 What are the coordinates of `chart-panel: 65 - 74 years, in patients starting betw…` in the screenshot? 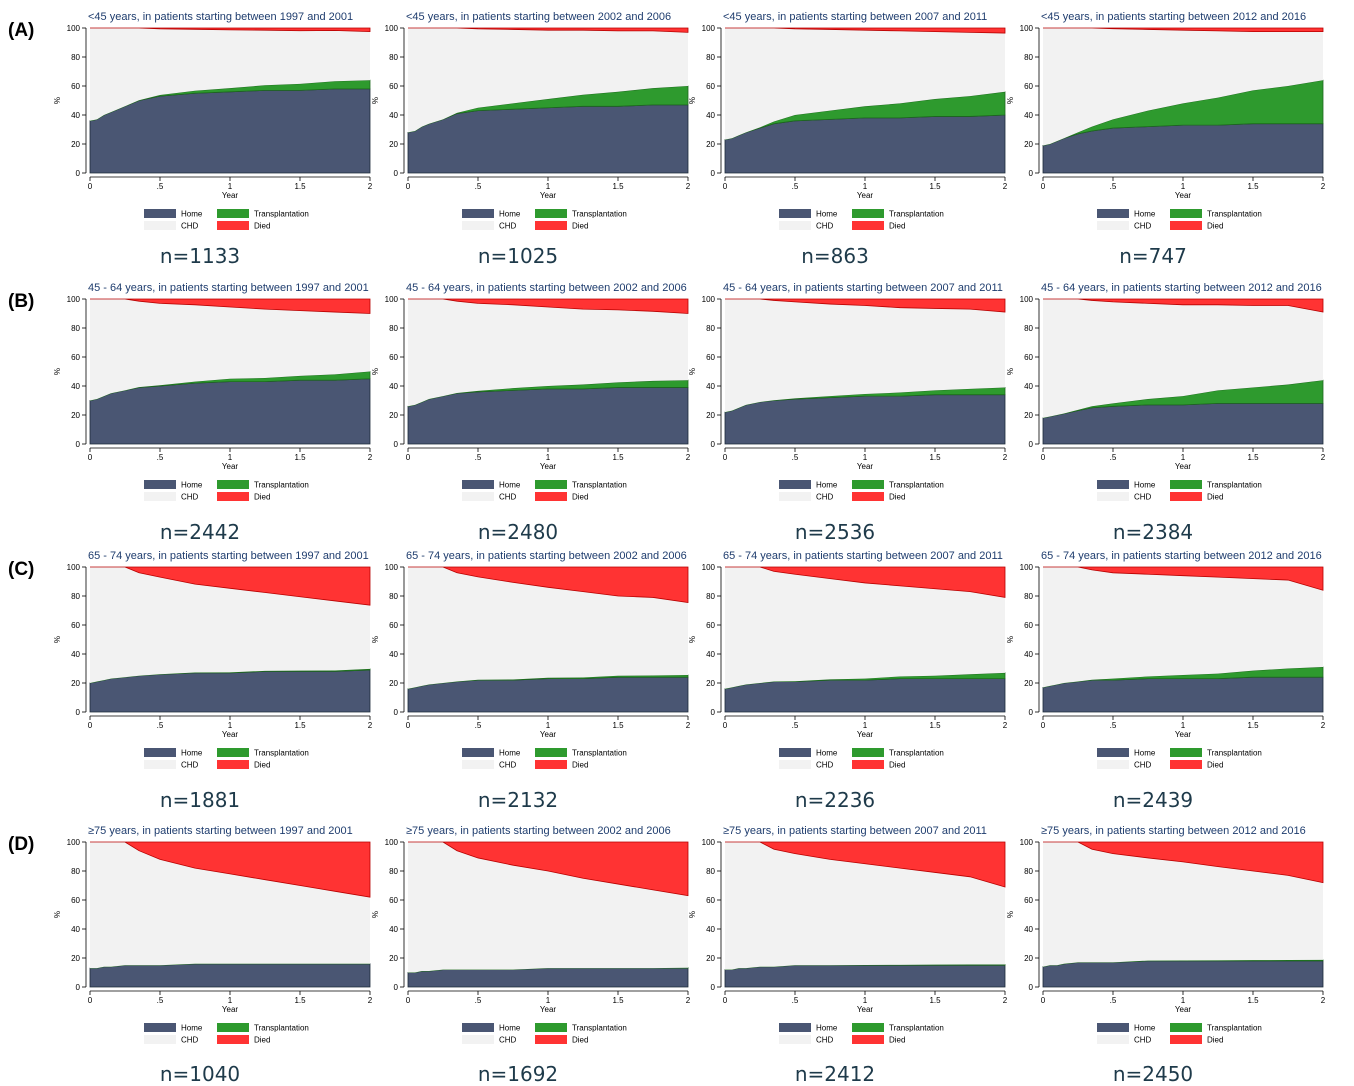 It's located at (525, 677).